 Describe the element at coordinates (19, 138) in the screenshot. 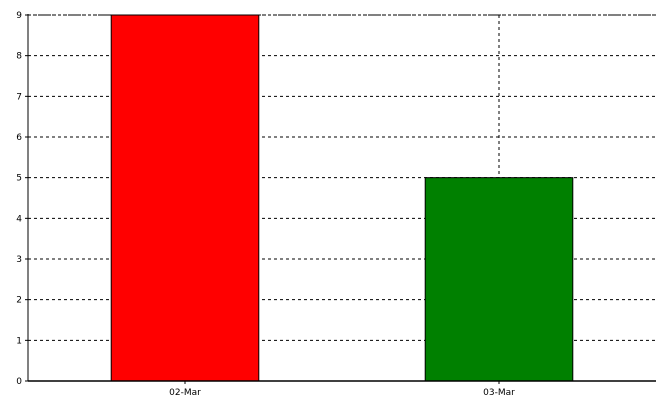

I see `y-tick-label: 6` at that location.